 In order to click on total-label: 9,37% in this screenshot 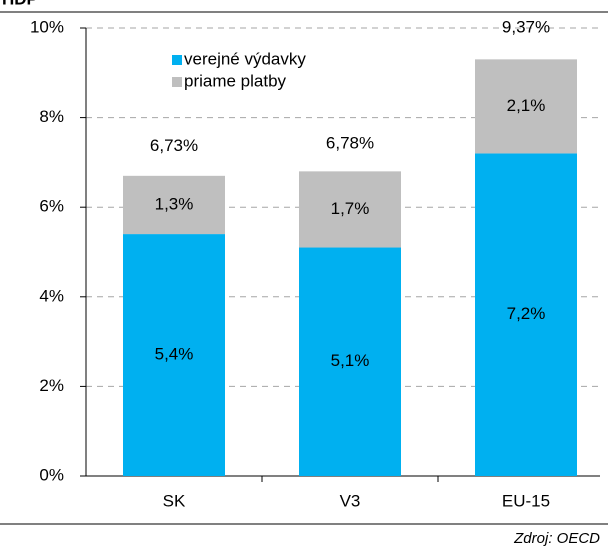, I will do `click(526, 27)`.